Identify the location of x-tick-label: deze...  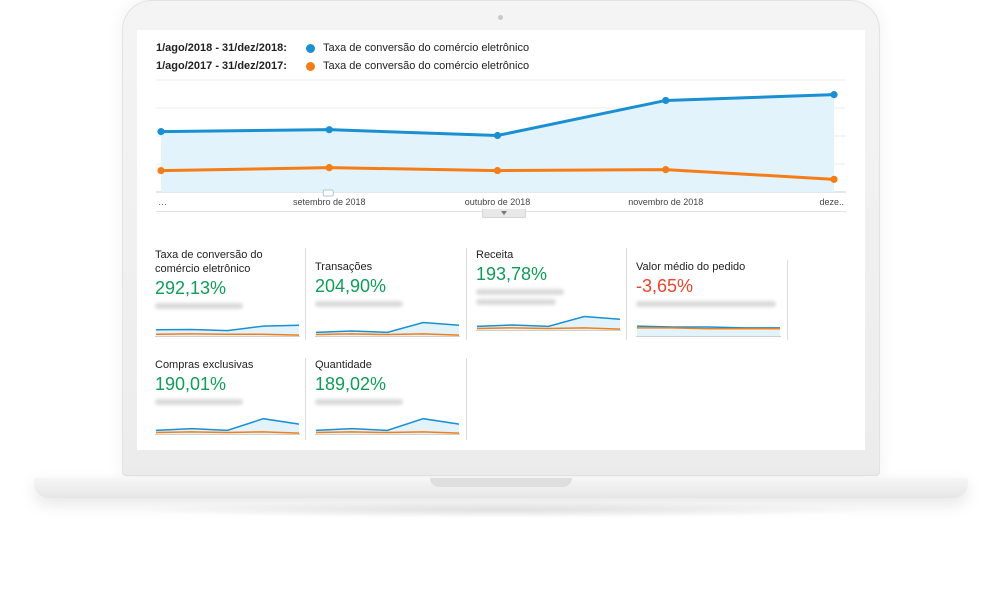
(831, 202).